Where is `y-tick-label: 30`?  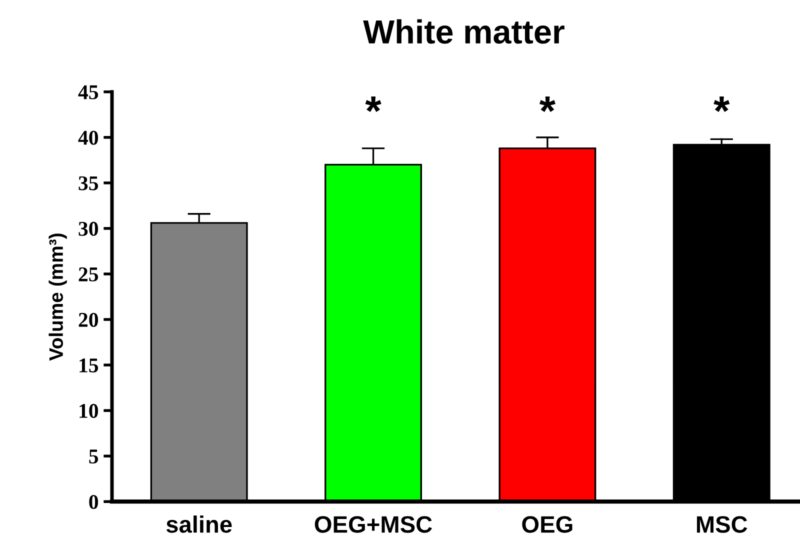 y-tick-label: 30 is located at coordinates (88, 229).